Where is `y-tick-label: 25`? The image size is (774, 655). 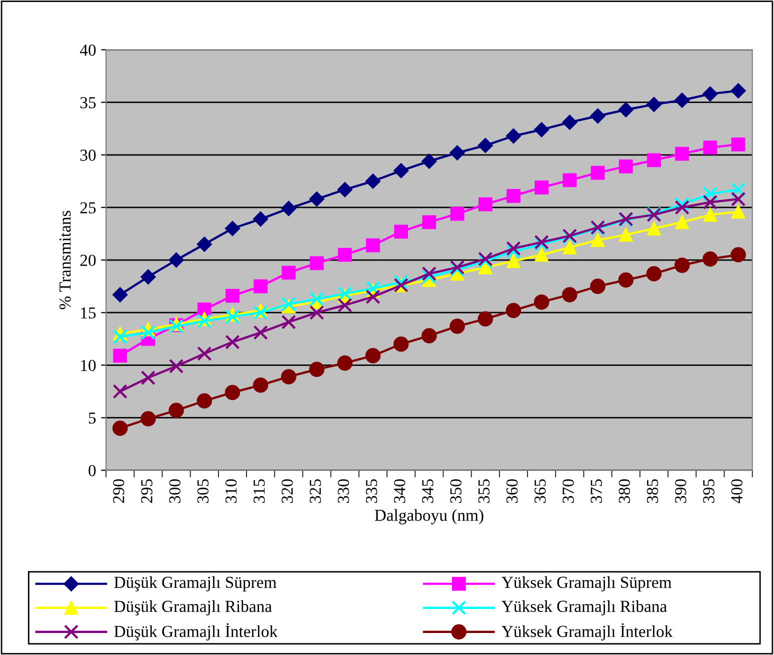
y-tick-label: 25 is located at coordinates (88, 208).